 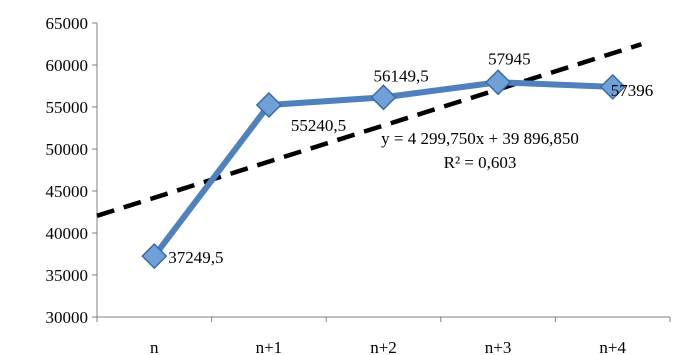 What do you see at coordinates (318, 125) in the screenshot?
I see `data-label: 55240,5` at bounding box center [318, 125].